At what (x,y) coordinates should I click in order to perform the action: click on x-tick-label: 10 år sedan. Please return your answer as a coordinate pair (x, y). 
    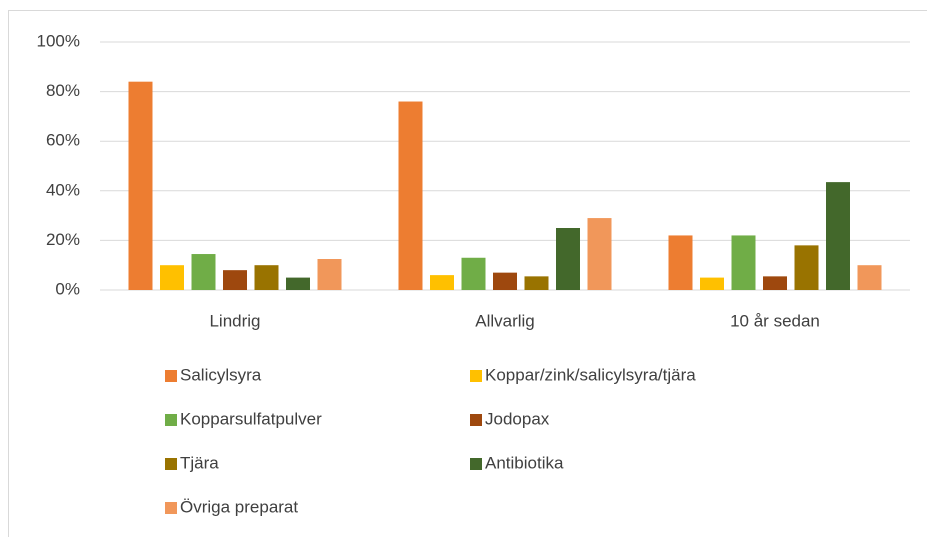
    Looking at the image, I should click on (775, 320).